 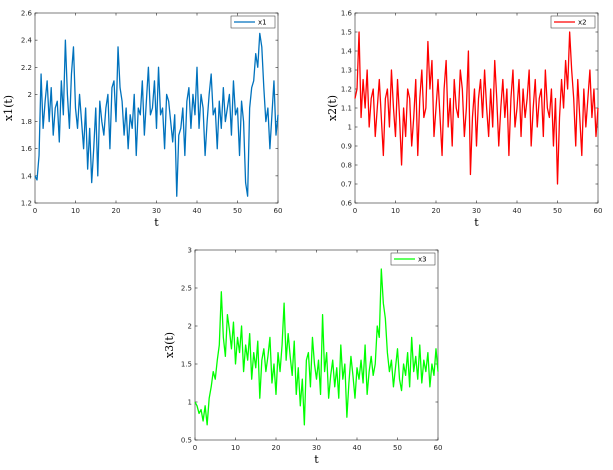 I want to click on y-tick-label: 2.4, so click(x=27, y=41).